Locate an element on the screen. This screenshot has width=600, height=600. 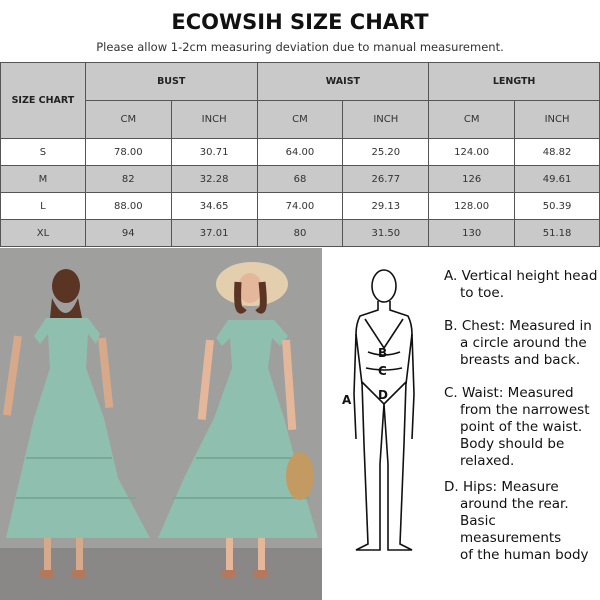
figure-label-b: B is located at coordinates (382, 353).